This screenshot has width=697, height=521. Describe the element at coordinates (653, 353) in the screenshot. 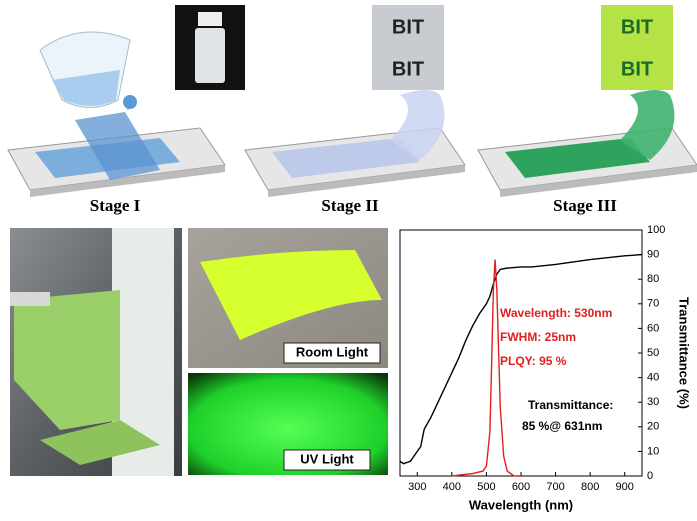

I see `y-tick-label: 50` at that location.